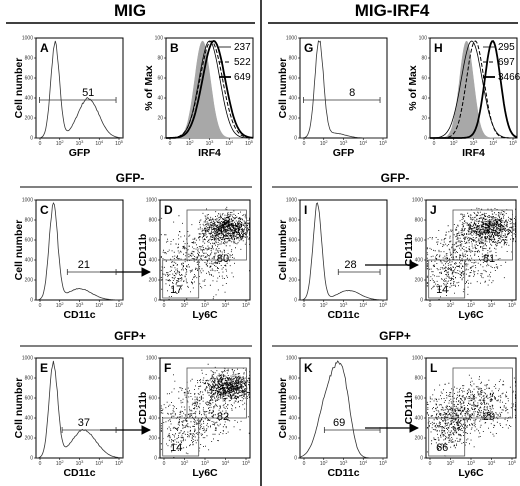 The width and height of the screenshot is (520, 486). Describe the element at coordinates (80, 153) in the screenshot. I see `x-axis-title: GFP` at that location.